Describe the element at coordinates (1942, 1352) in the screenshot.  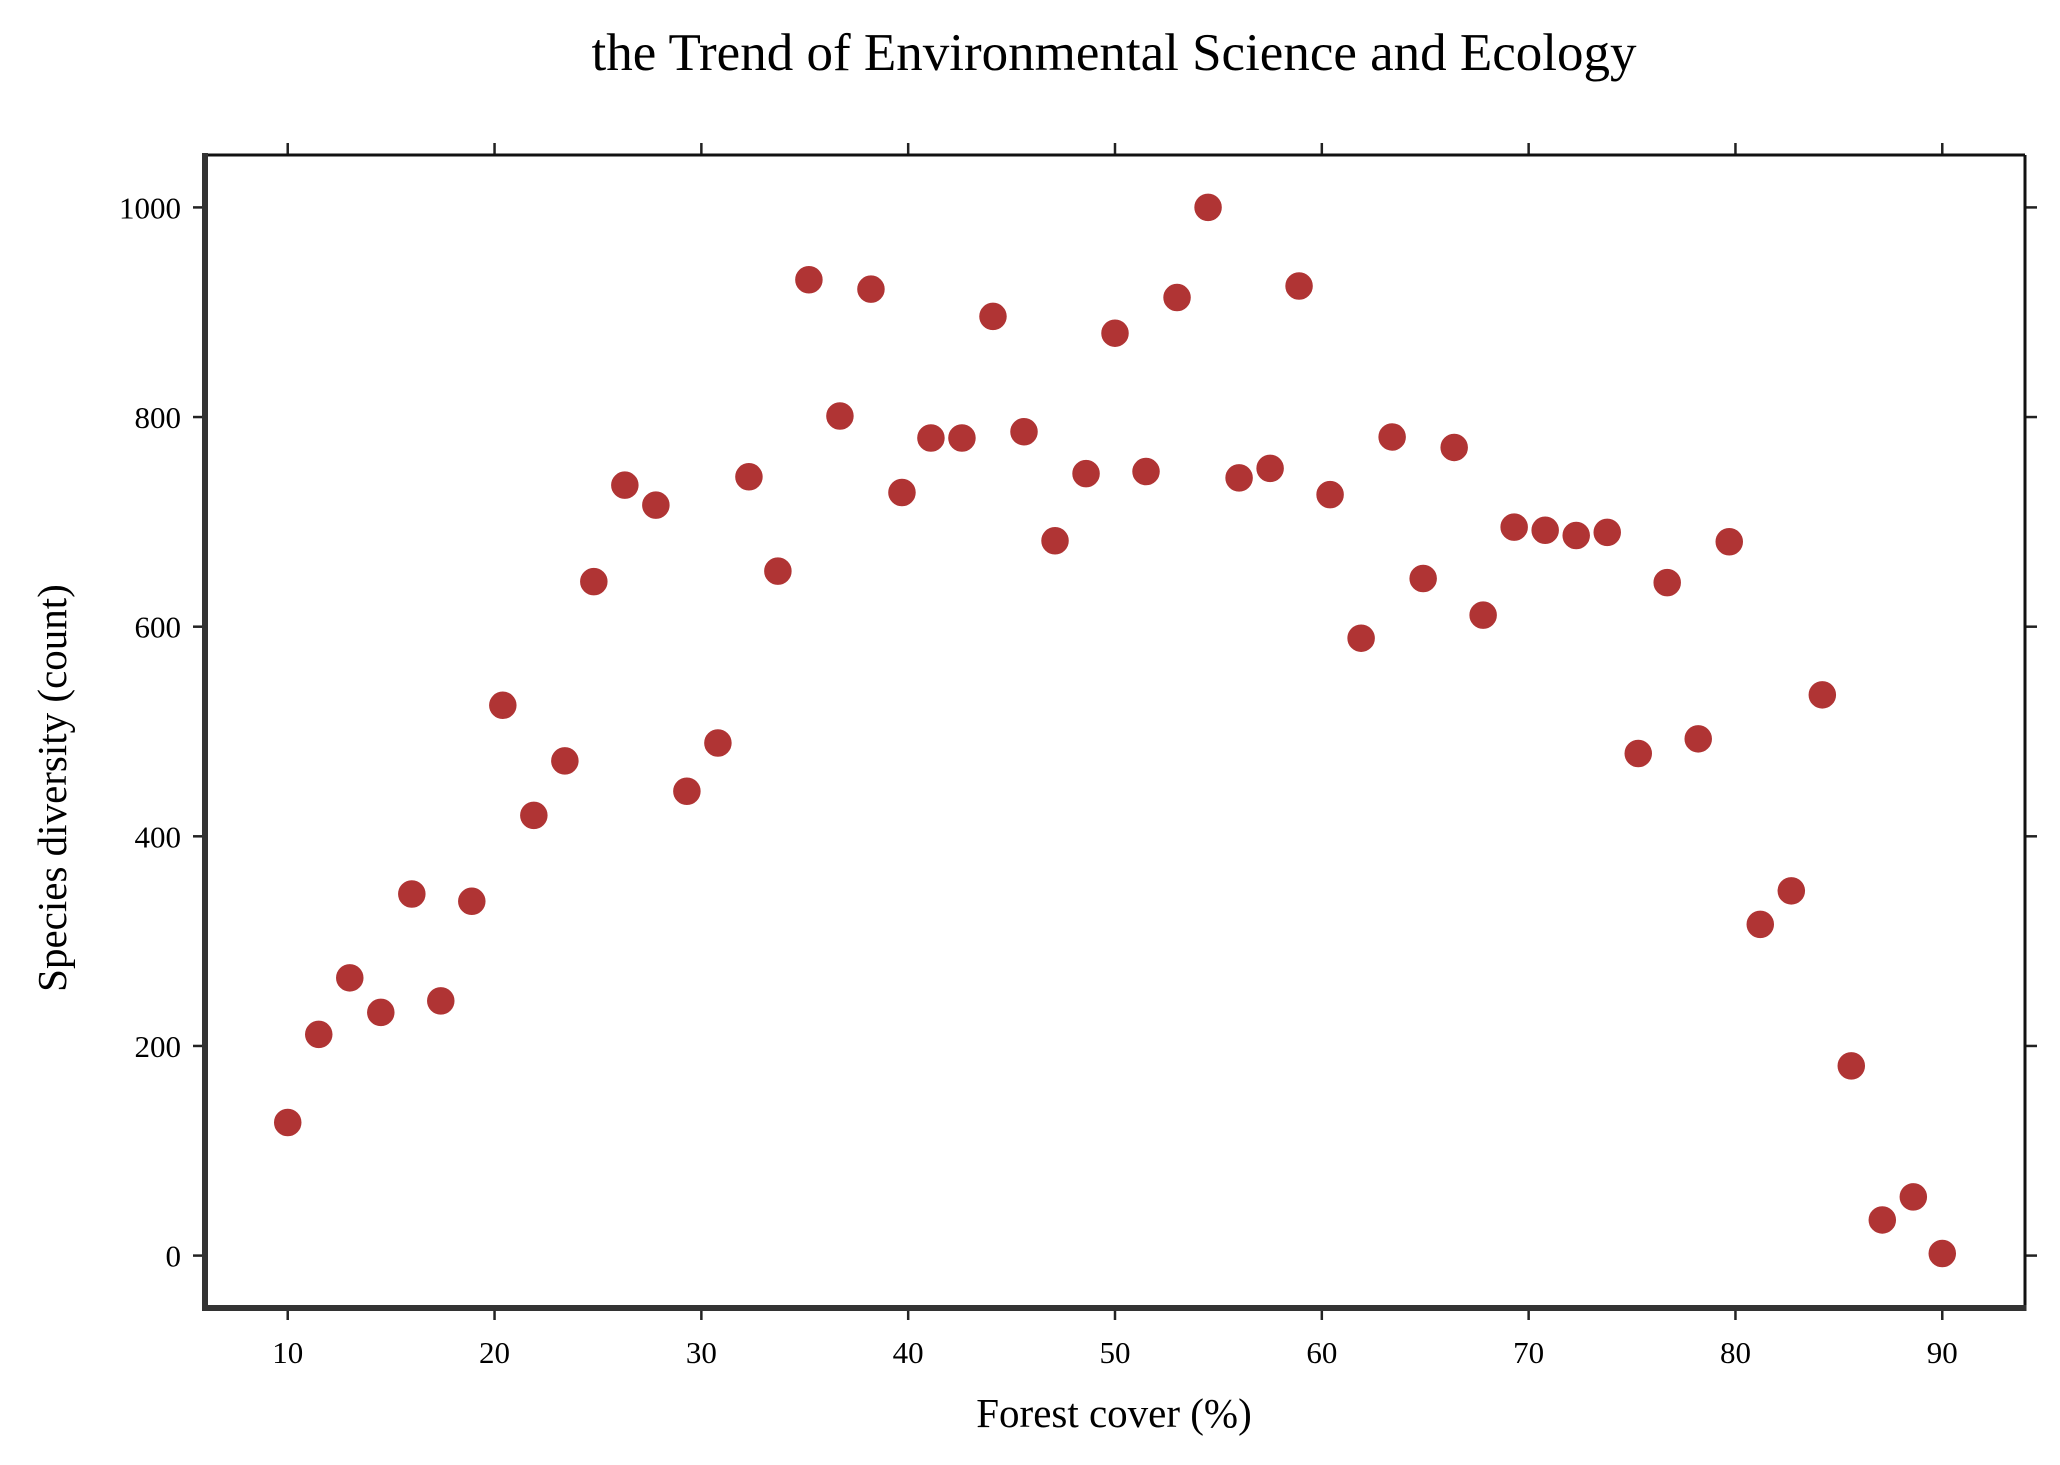
I see `x-tick-label: 90` at that location.